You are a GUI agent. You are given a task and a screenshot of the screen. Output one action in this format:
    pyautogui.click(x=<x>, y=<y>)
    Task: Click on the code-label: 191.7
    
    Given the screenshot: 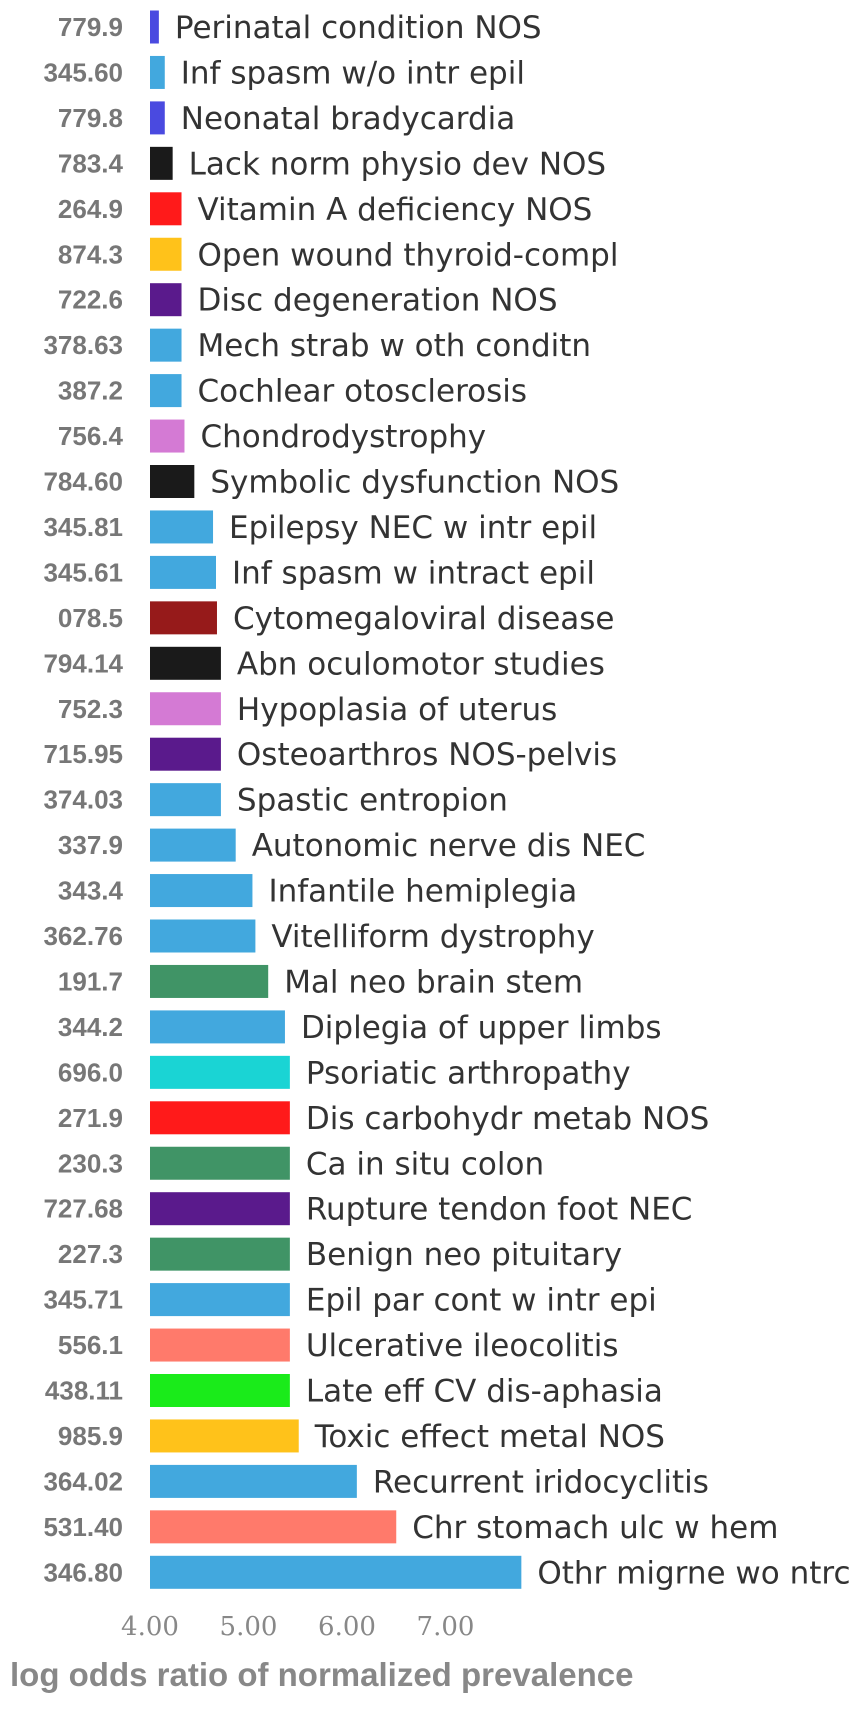 What is the action you would take?
    pyautogui.click(x=90, y=981)
    